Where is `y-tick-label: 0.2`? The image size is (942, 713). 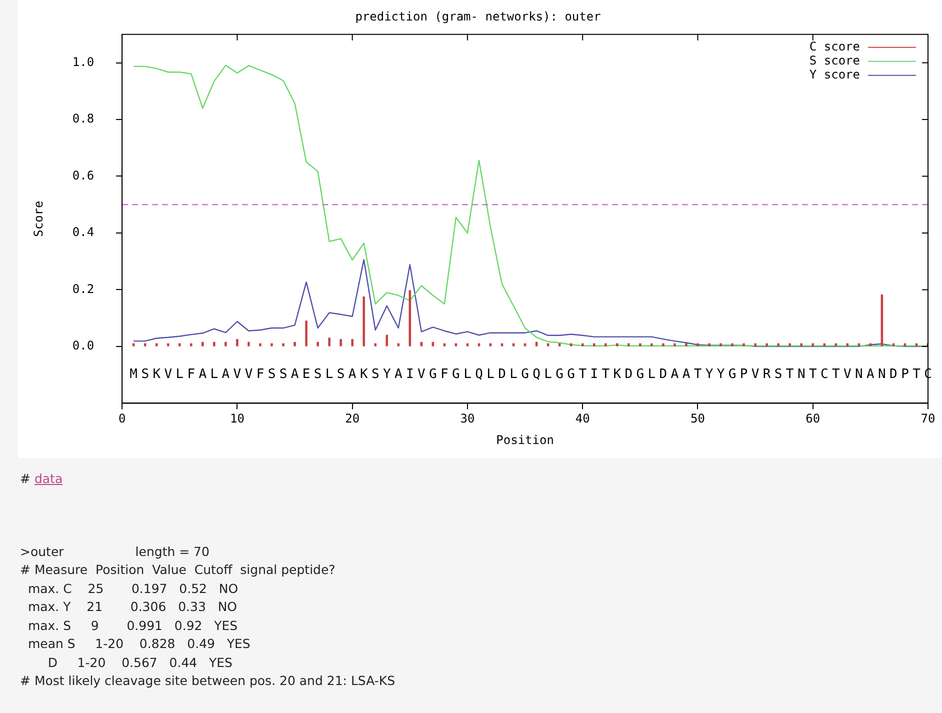
y-tick-label: 0.2 is located at coordinates (83, 289).